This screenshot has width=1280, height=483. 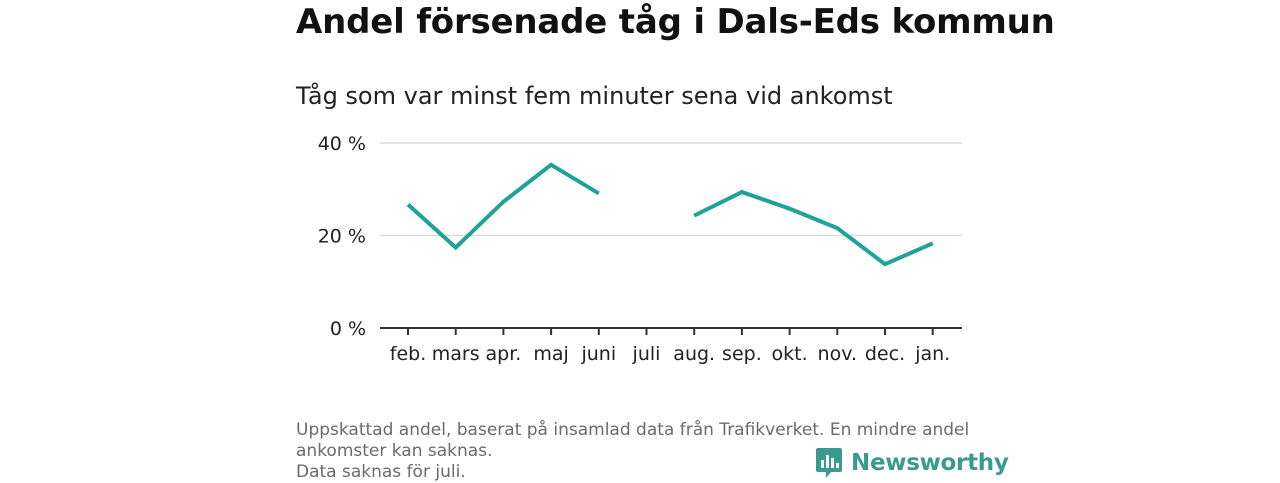 I want to click on newsworthy-logo: Newsworthy, so click(x=912, y=463).